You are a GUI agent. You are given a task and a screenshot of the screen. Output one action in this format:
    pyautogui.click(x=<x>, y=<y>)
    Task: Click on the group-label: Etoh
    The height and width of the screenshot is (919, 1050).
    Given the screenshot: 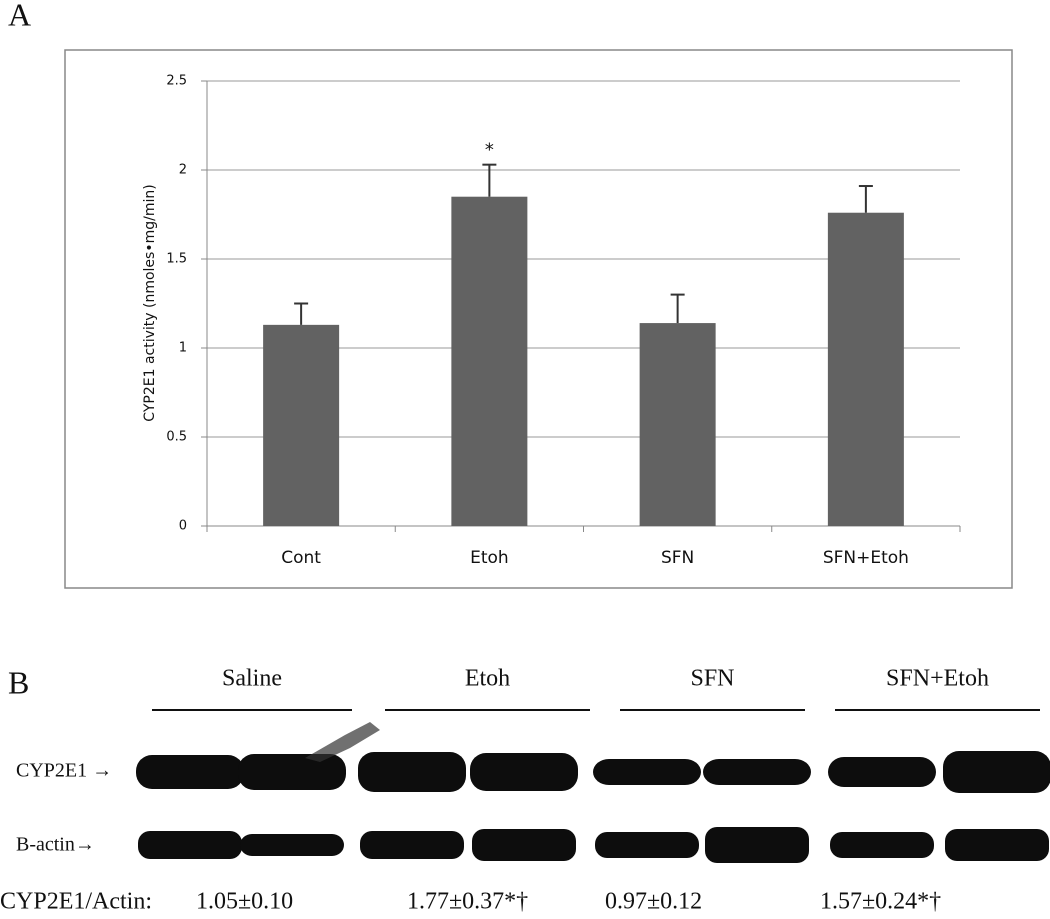 What is the action you would take?
    pyautogui.click(x=487, y=679)
    